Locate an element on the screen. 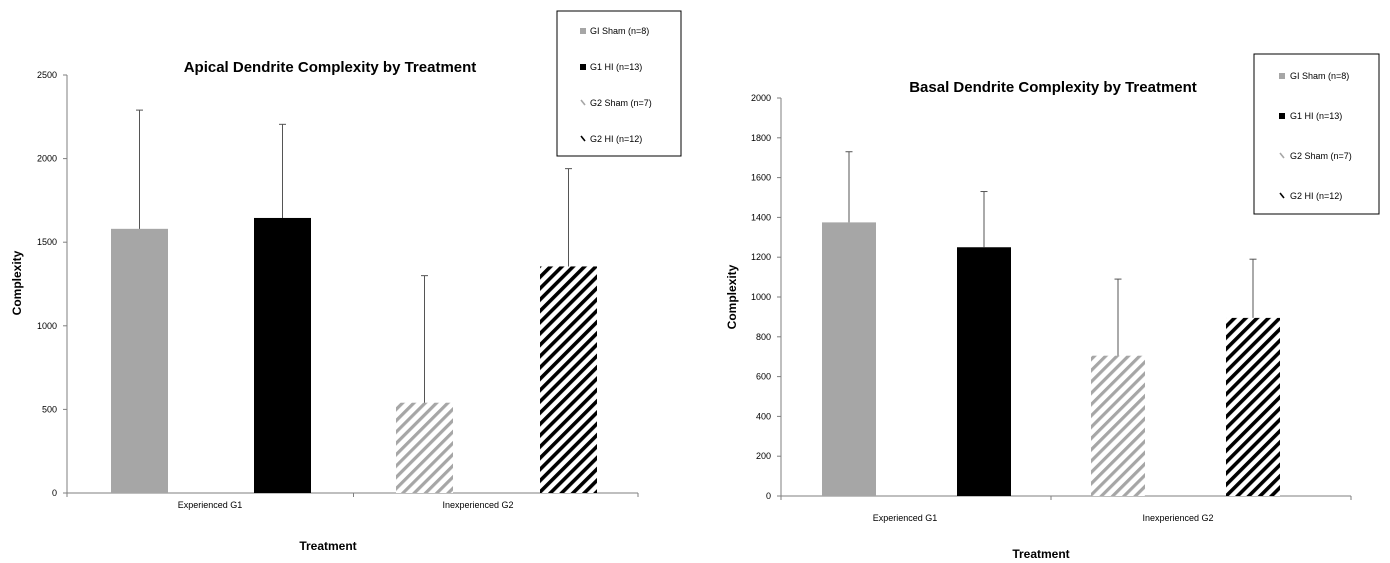 The width and height of the screenshot is (1390, 563). y-tick-label: 800 is located at coordinates (763, 337).